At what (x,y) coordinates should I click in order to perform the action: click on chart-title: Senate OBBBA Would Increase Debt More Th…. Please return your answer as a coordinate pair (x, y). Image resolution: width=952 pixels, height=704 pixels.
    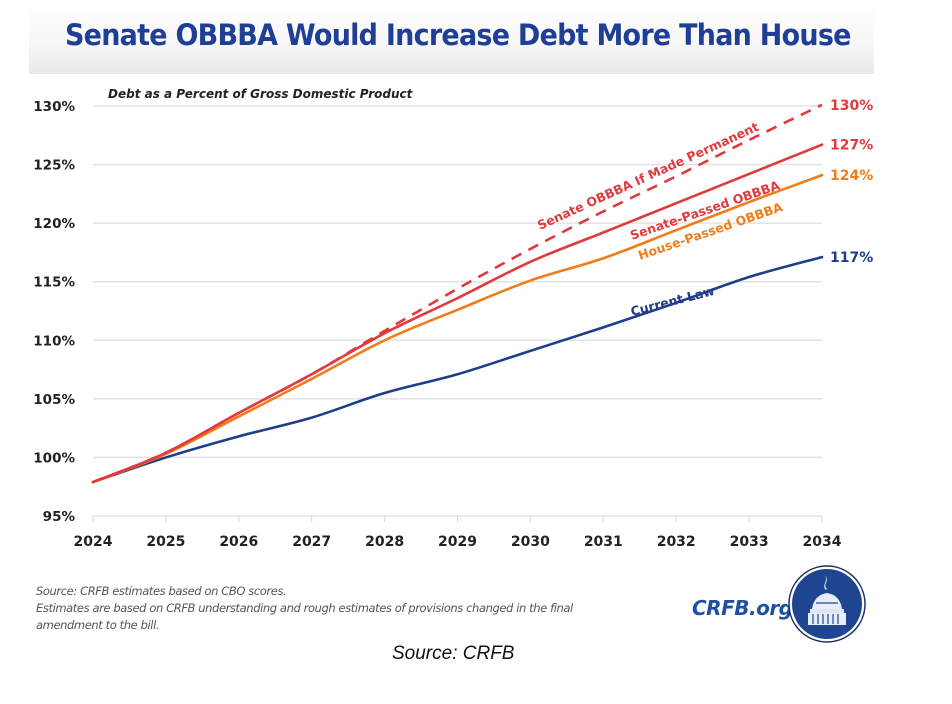
    Looking at the image, I should click on (458, 35).